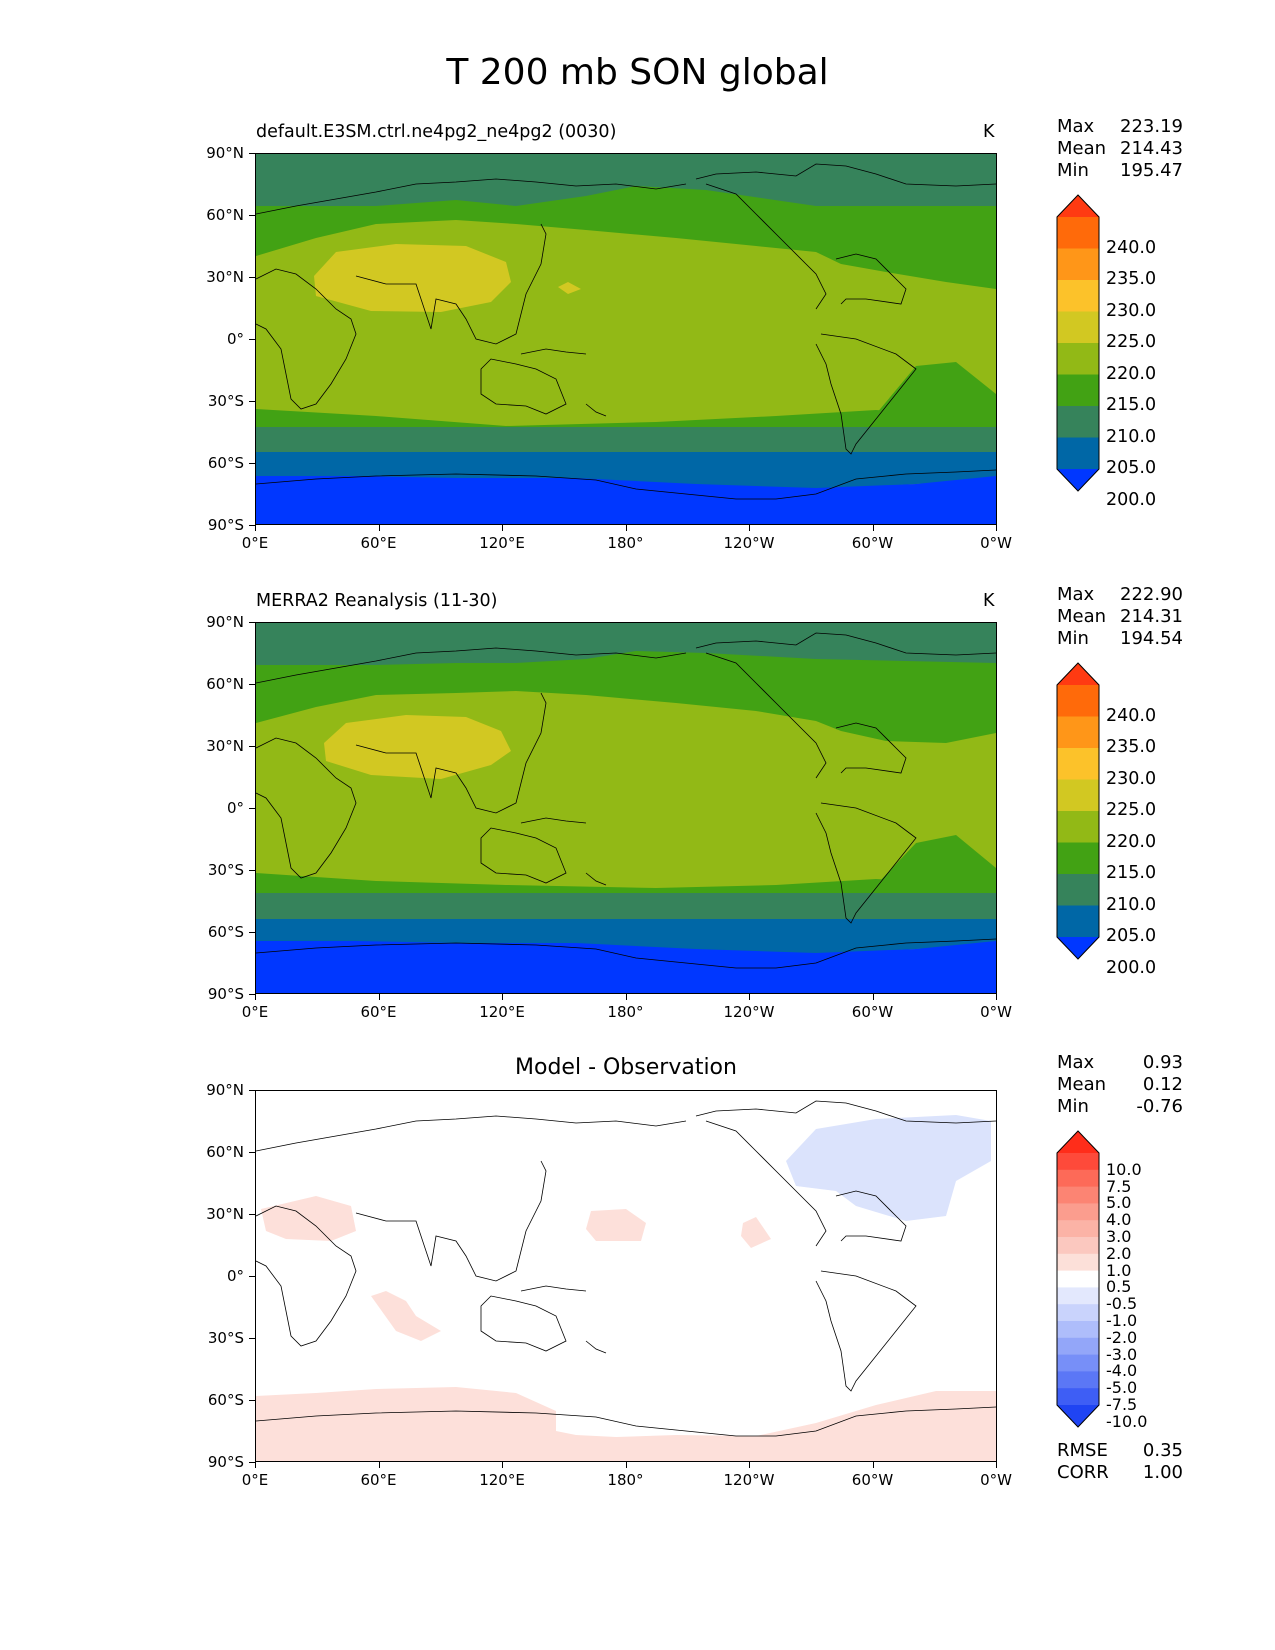 Image resolution: width=1275 pixels, height=1650 pixels. Describe the element at coordinates (1151, 126) in the screenshot. I see `stat-max-value: 223.19` at that location.